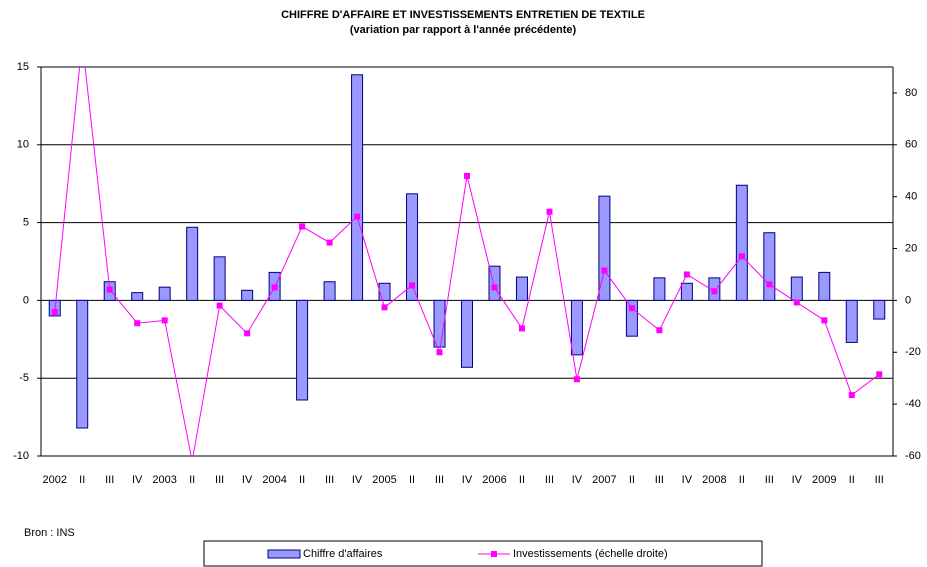 Image resolution: width=927 pixels, height=567 pixels. I want to click on x-tick-label: 2002, so click(54, 480).